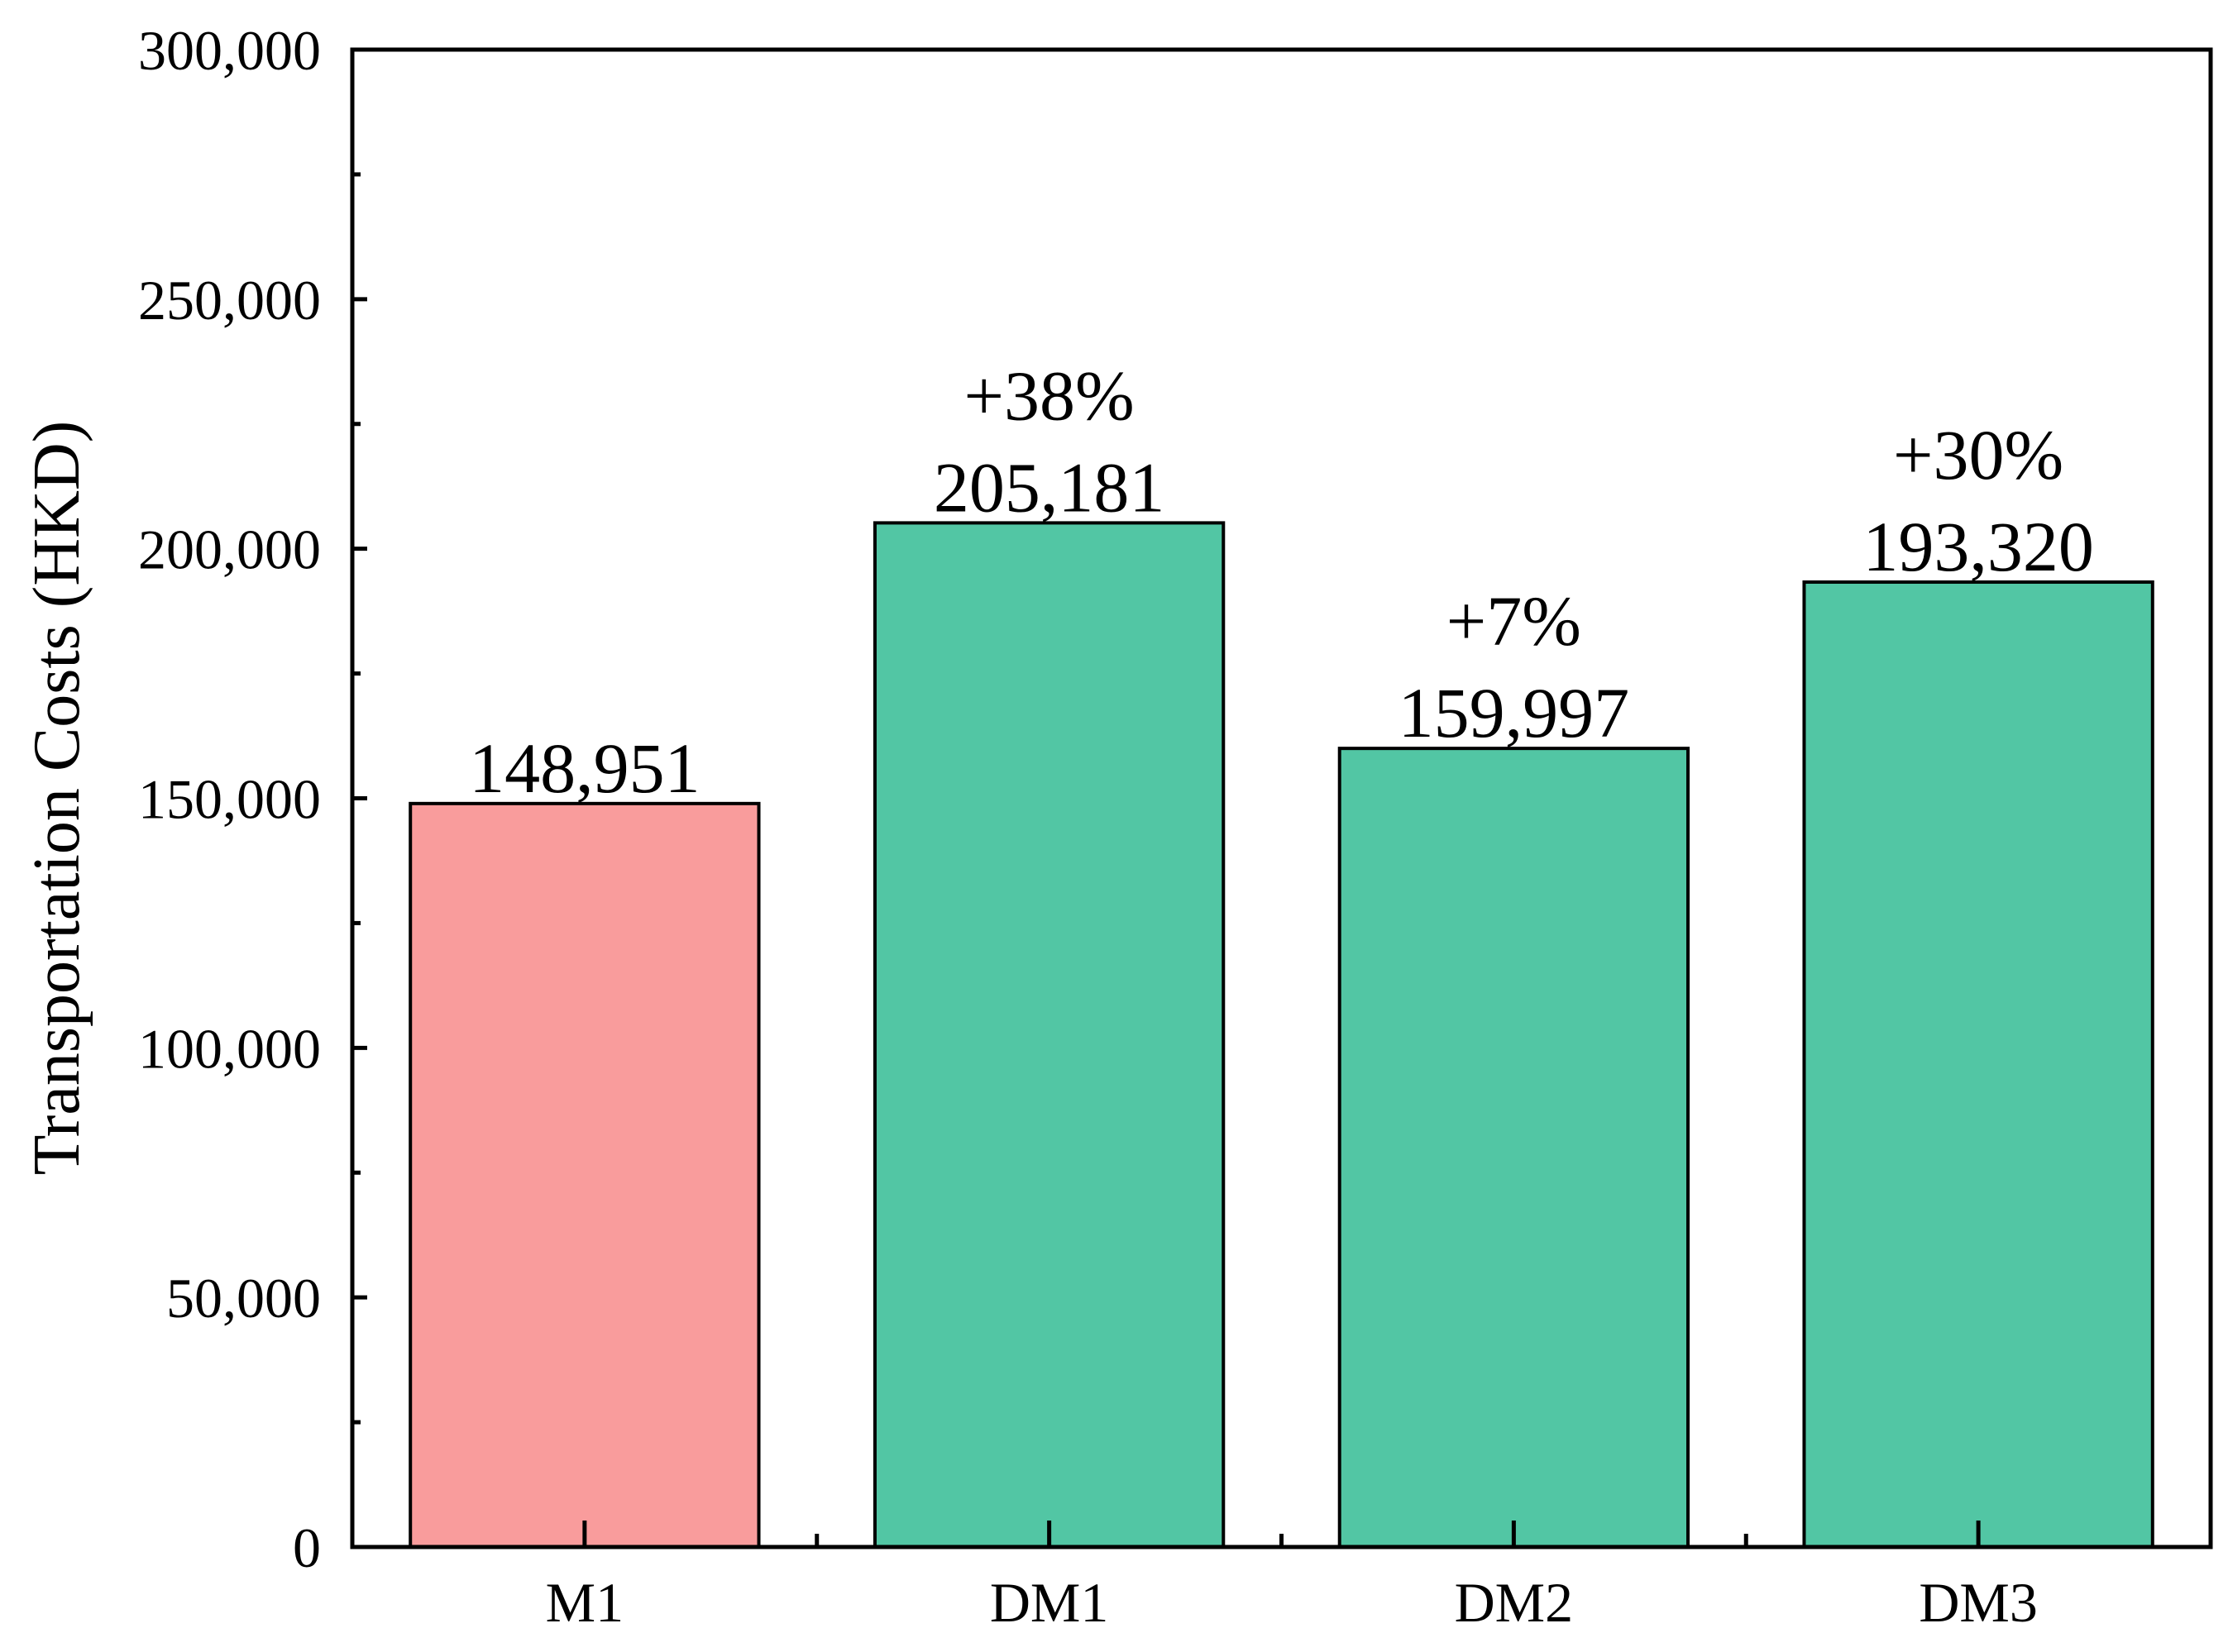 This screenshot has height=1652, width=2228. What do you see at coordinates (229, 1048) in the screenshot?
I see `y-tick-label: 100,000` at bounding box center [229, 1048].